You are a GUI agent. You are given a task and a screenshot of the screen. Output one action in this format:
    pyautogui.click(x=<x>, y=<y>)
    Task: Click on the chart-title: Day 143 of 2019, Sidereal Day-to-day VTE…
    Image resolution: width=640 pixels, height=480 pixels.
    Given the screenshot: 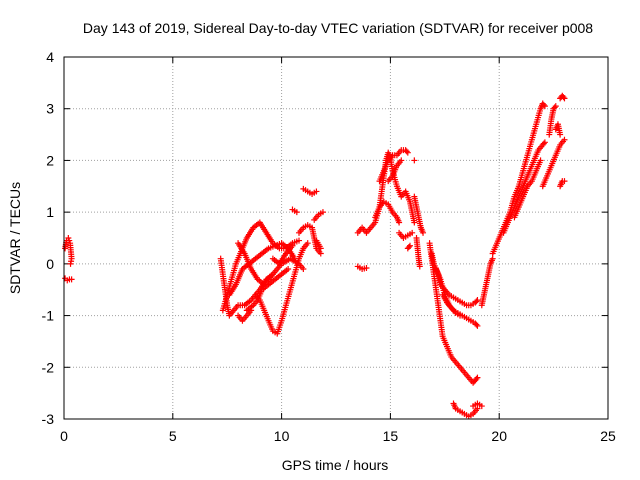 What is the action you would take?
    pyautogui.click(x=338, y=28)
    